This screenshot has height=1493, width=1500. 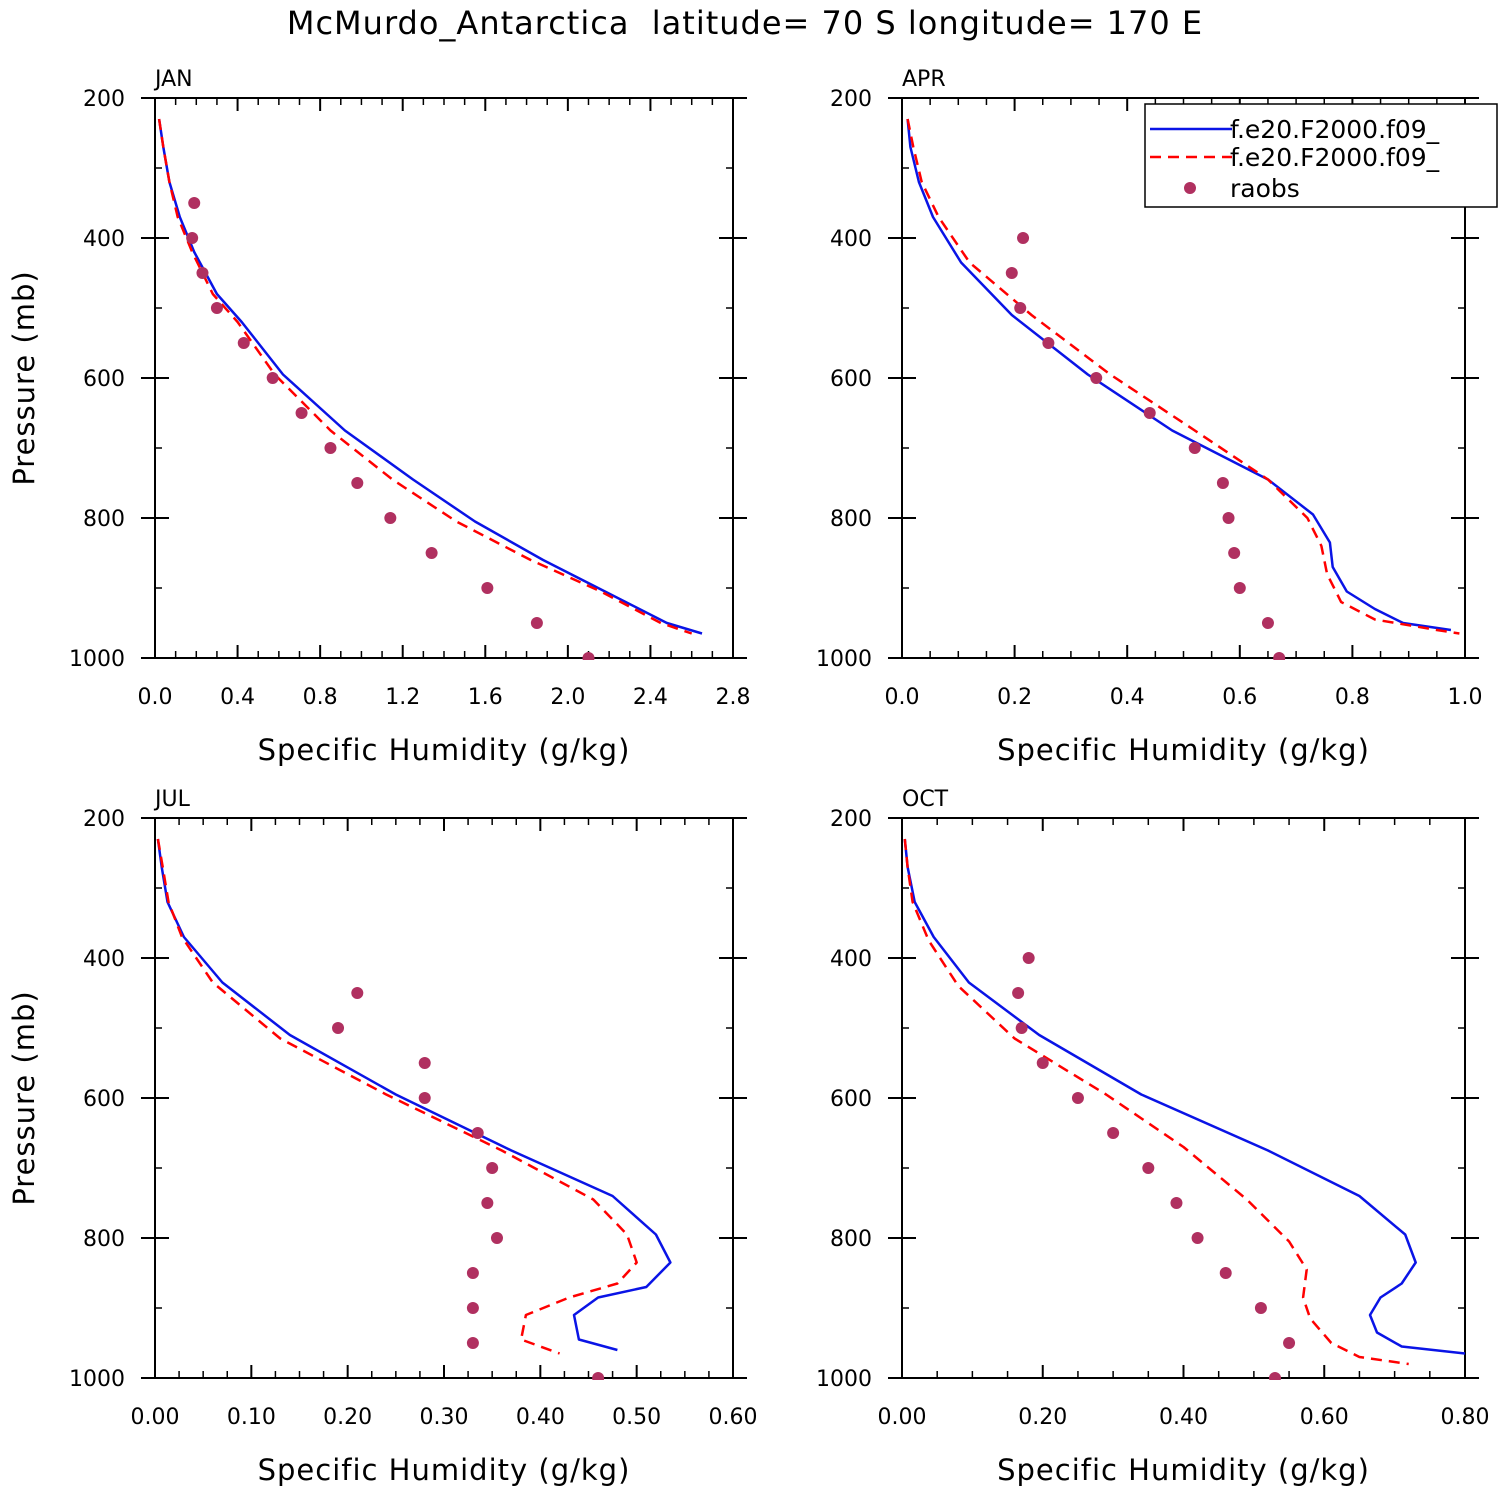 What do you see at coordinates (1465, 1417) in the screenshot?
I see `x-tick-label: 0.80` at bounding box center [1465, 1417].